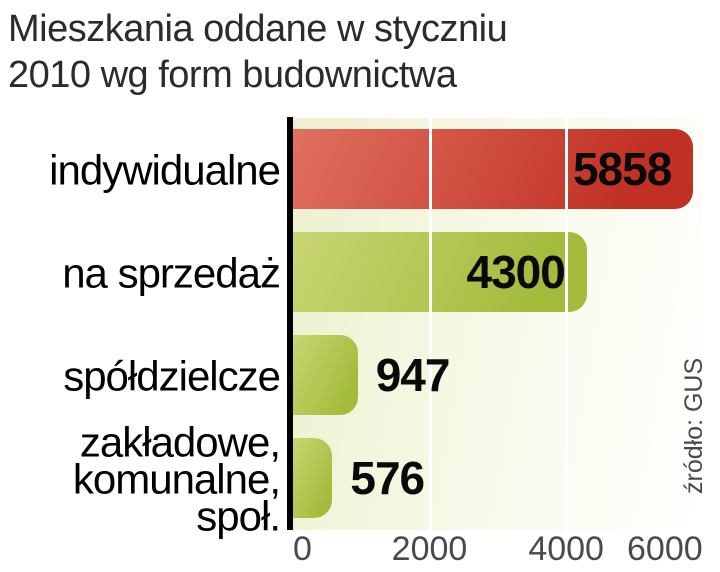  Describe the element at coordinates (176, 478) in the screenshot. I see `category-label-zakladowe: zakładowe, komunalne, społ.` at that location.